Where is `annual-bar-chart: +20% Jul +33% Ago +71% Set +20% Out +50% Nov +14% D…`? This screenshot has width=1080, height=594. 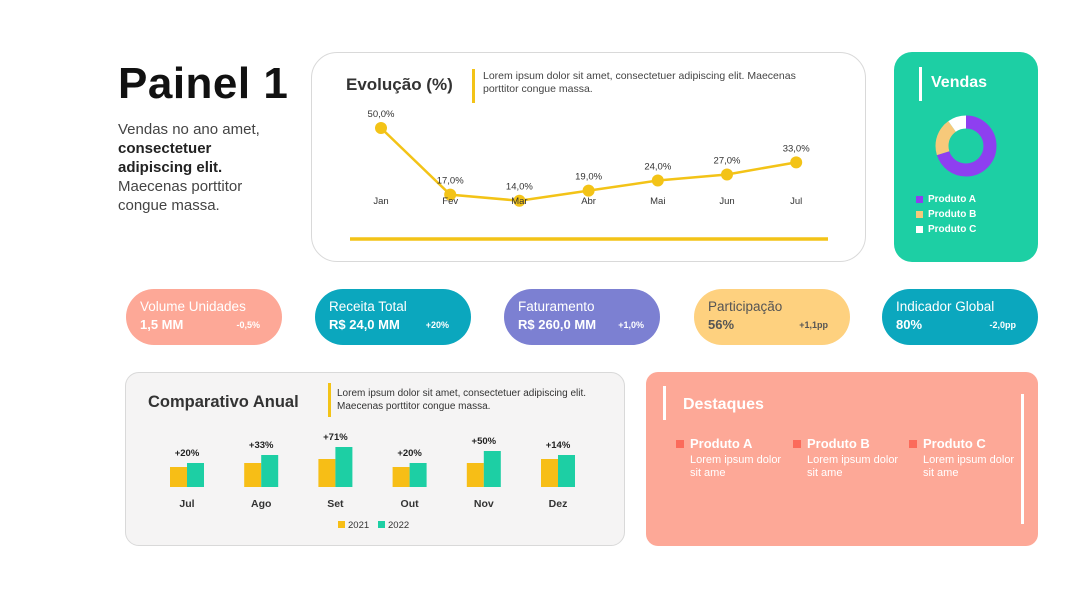
annual-bar-chart: +20% Jul +33% Ago +71% Set +20% Out +50% Nov +14% D… is located at coordinates (372, 481).